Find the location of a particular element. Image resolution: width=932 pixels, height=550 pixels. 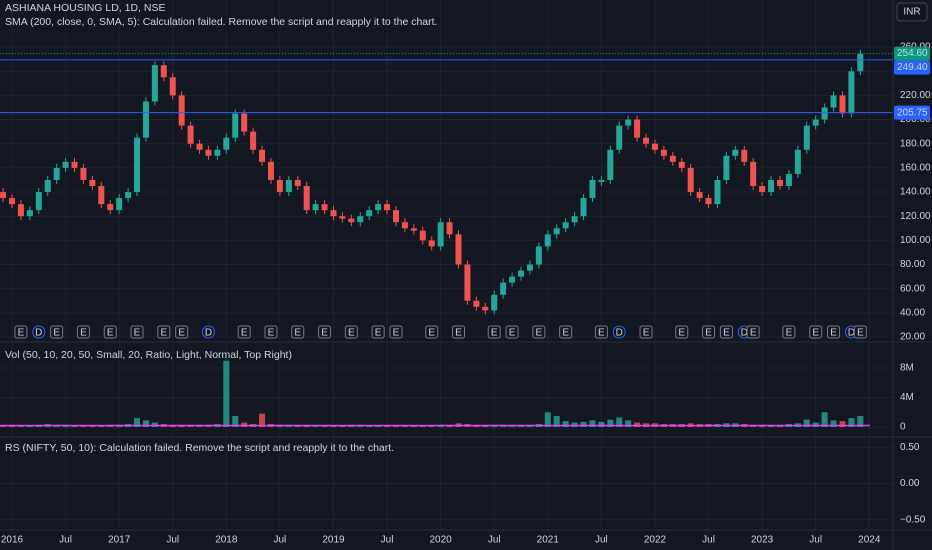

y-tick-label: 80.00 is located at coordinates (912, 264).